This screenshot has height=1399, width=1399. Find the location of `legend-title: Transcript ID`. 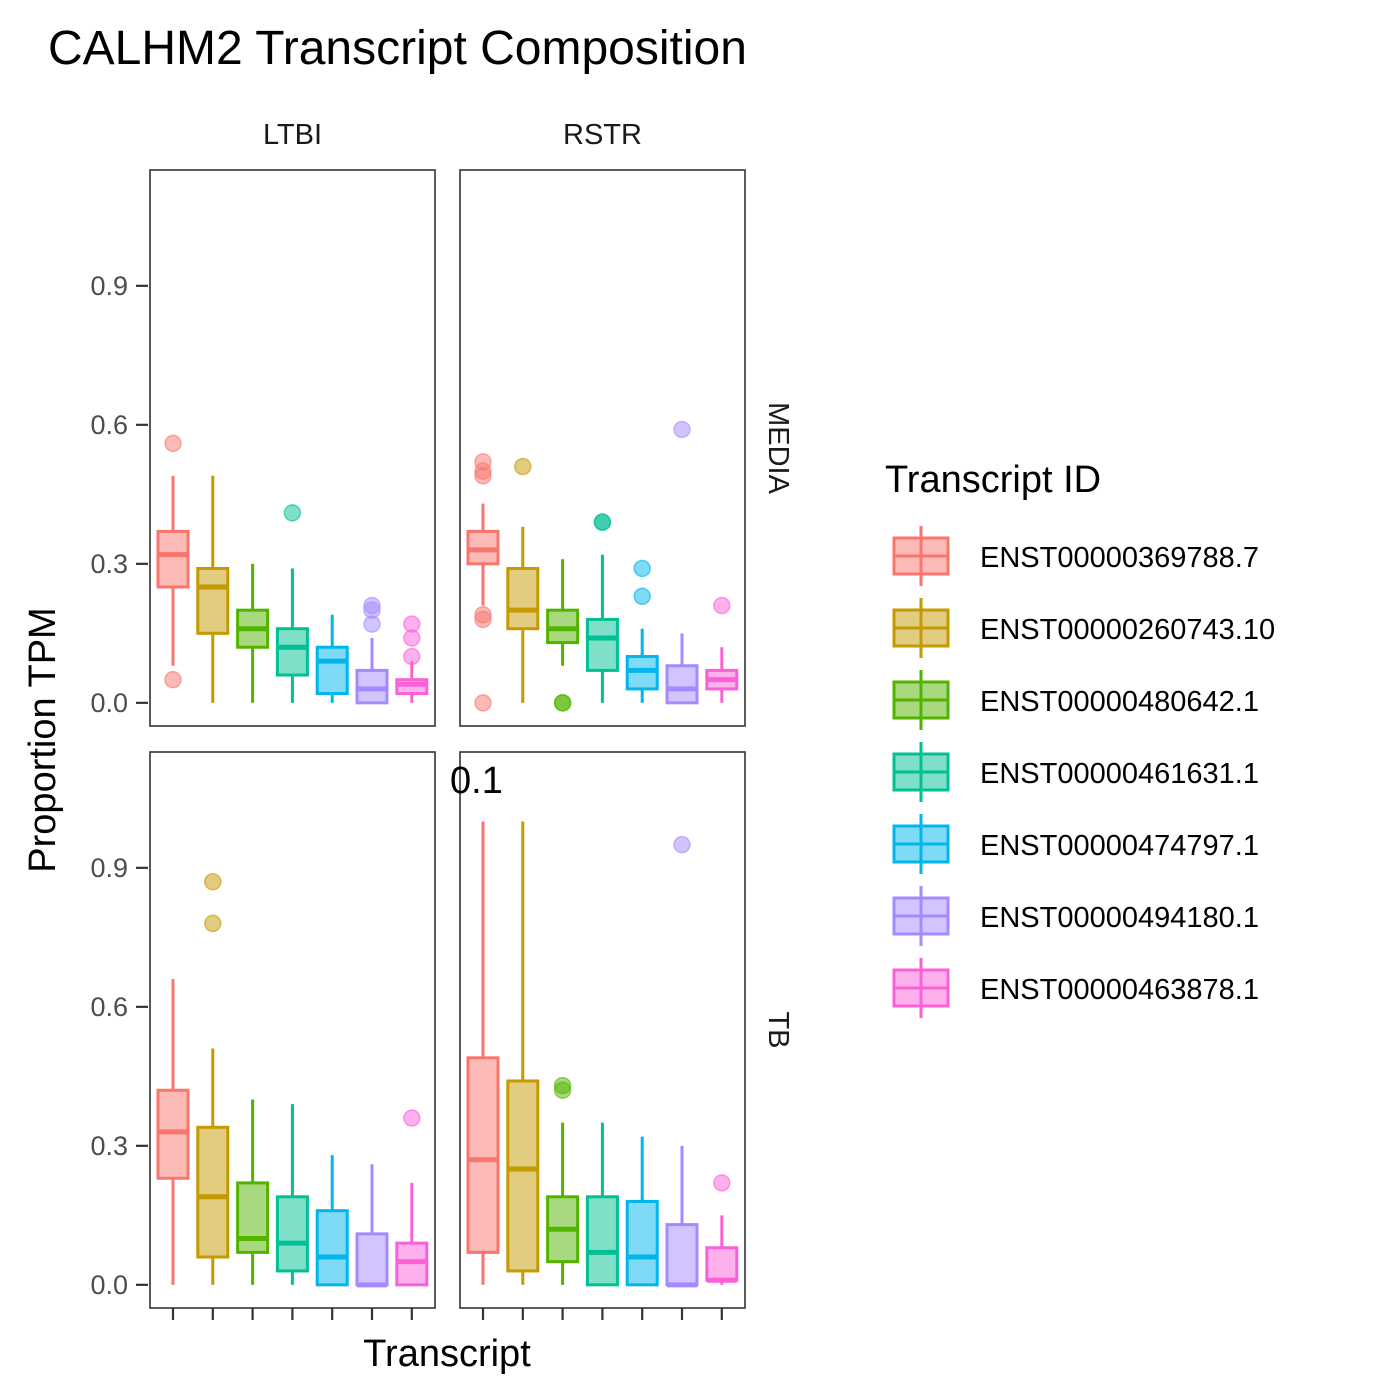

legend-title: Transcript ID is located at coordinates (993, 480).